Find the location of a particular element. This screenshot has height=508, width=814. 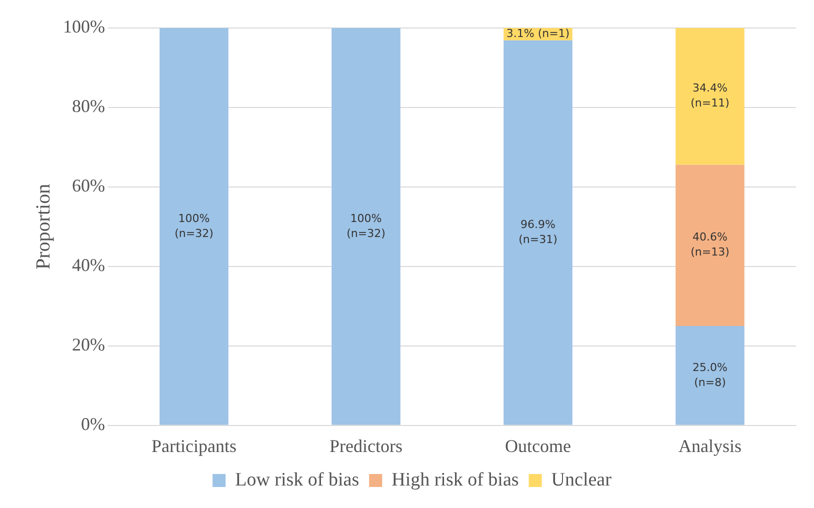

y-axis-title: Proportion is located at coordinates (43, 227).